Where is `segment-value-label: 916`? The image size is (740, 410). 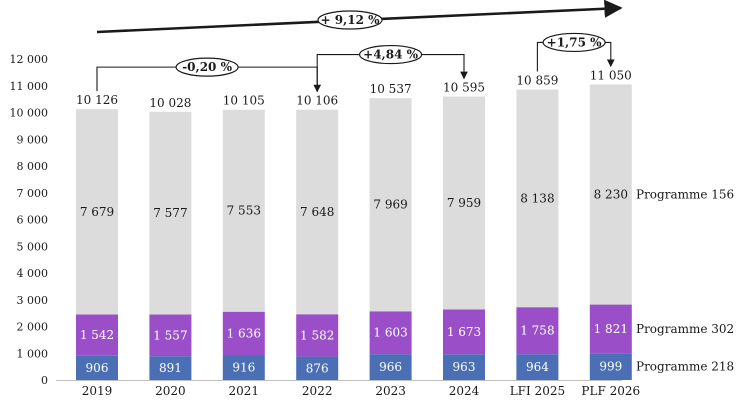
segment-value-label: 916 is located at coordinates (243, 368).